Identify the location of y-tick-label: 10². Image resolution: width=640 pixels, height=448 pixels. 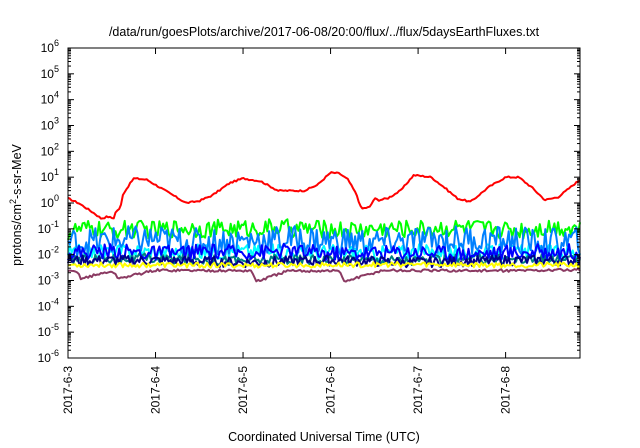
(50, 149).